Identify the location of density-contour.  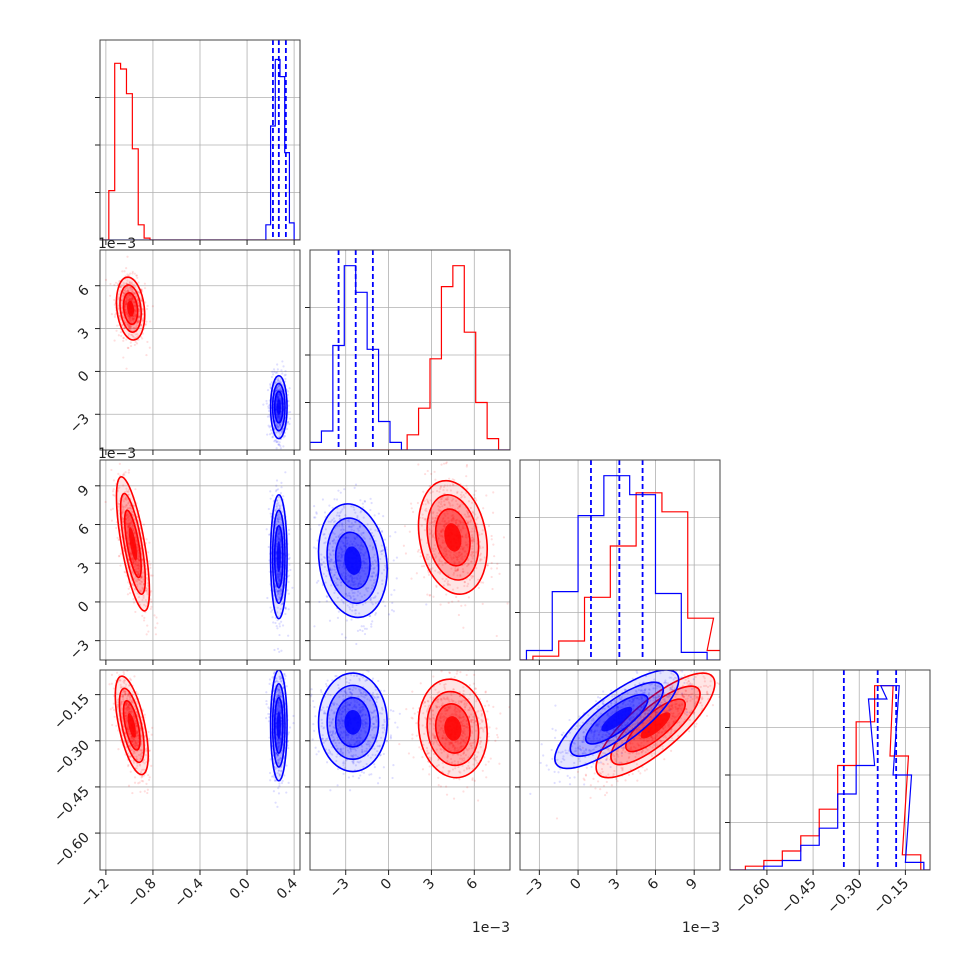
(131, 725).